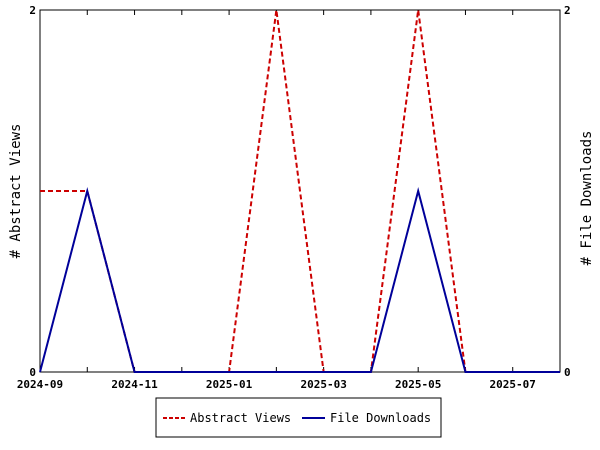 The image size is (600, 450). Describe the element at coordinates (240, 418) in the screenshot. I see `legend-label-abstract-views: Abstract Views` at that location.